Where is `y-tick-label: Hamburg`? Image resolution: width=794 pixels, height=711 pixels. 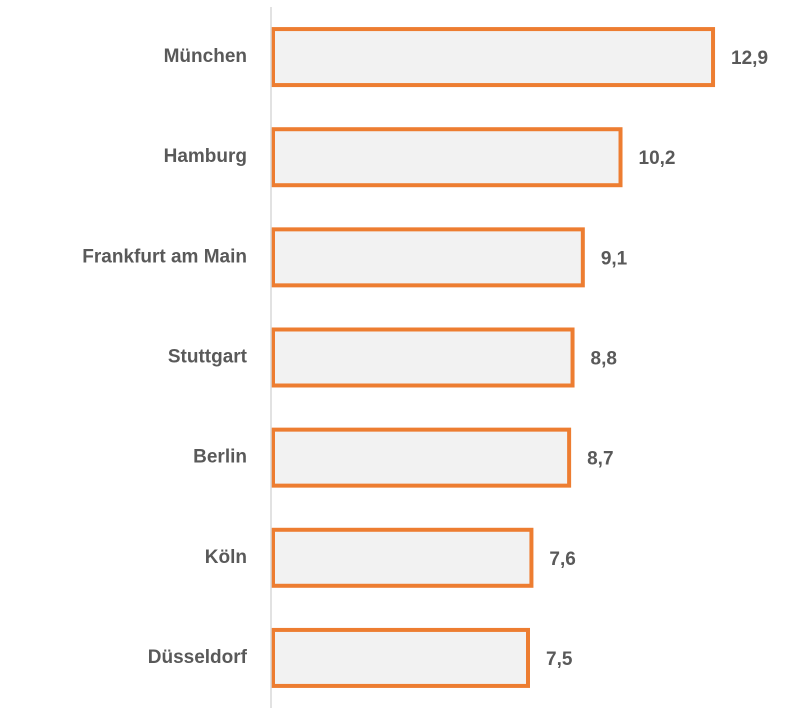
y-tick-label: Hamburg is located at coordinates (205, 156).